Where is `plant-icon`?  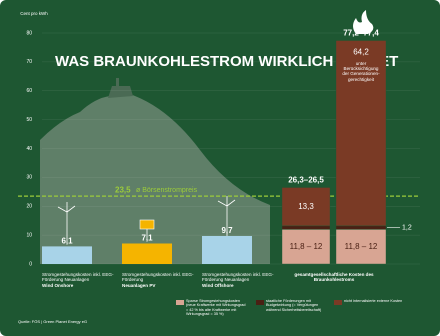 plant-icon is located at coordinates (120, 88).